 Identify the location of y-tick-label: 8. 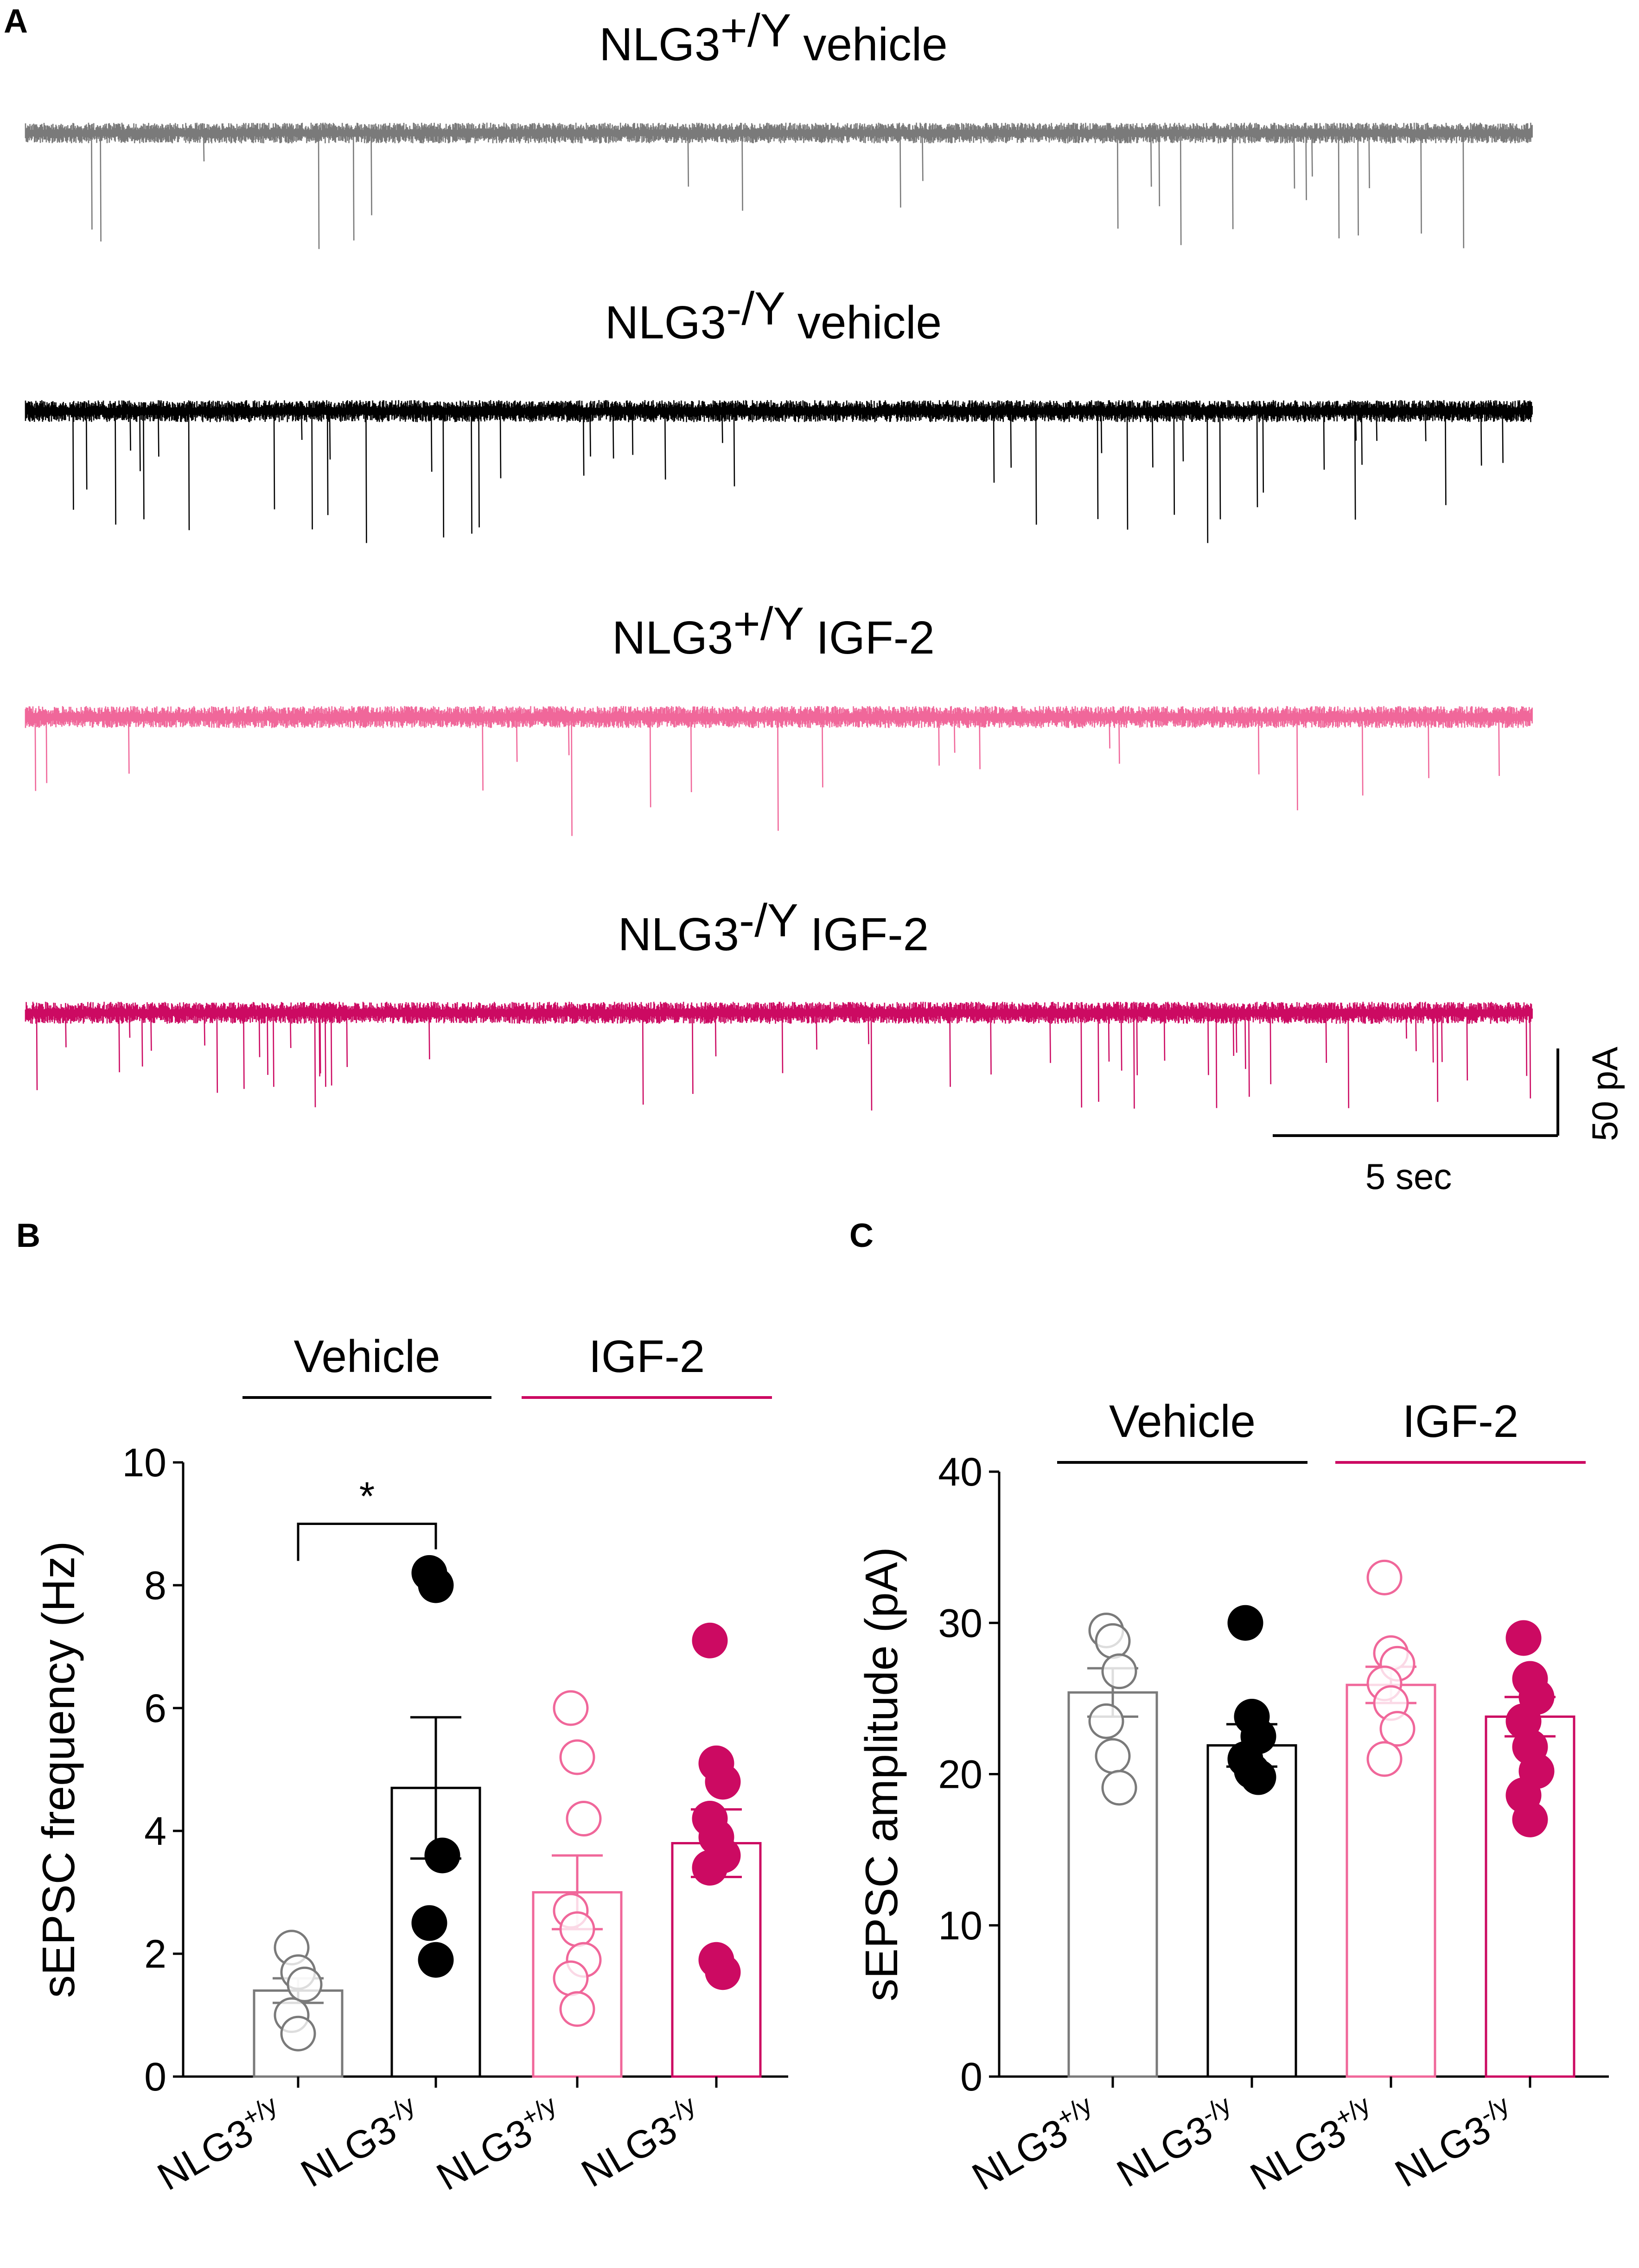
(155, 1585).